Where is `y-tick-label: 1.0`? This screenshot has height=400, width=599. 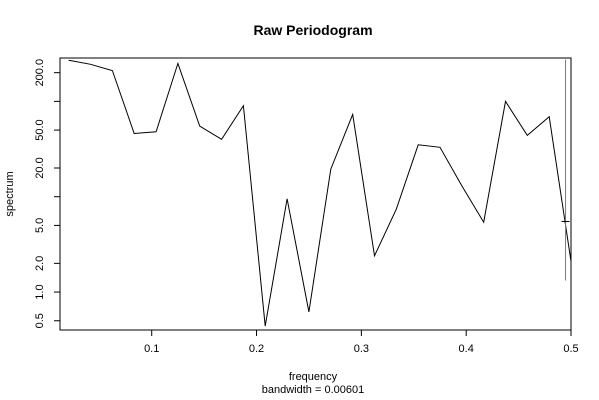 y-tick-label: 1.0 is located at coordinates (40, 291).